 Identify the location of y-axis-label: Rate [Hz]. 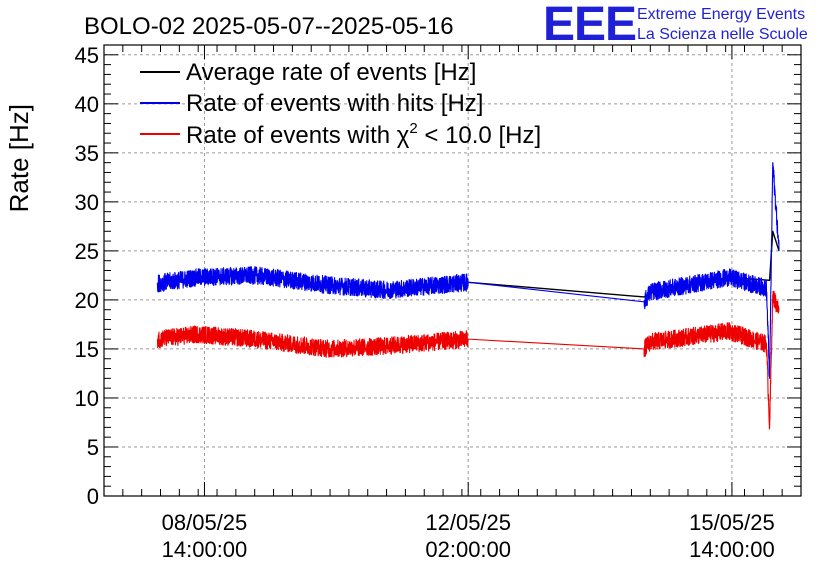
(19, 158).